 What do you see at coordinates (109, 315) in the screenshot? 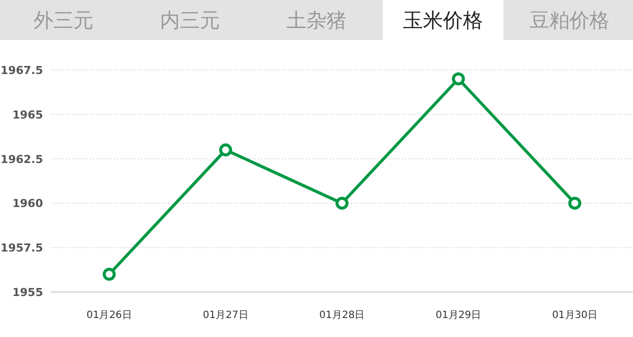
I see `x-tick-label: 01月26日` at bounding box center [109, 315].